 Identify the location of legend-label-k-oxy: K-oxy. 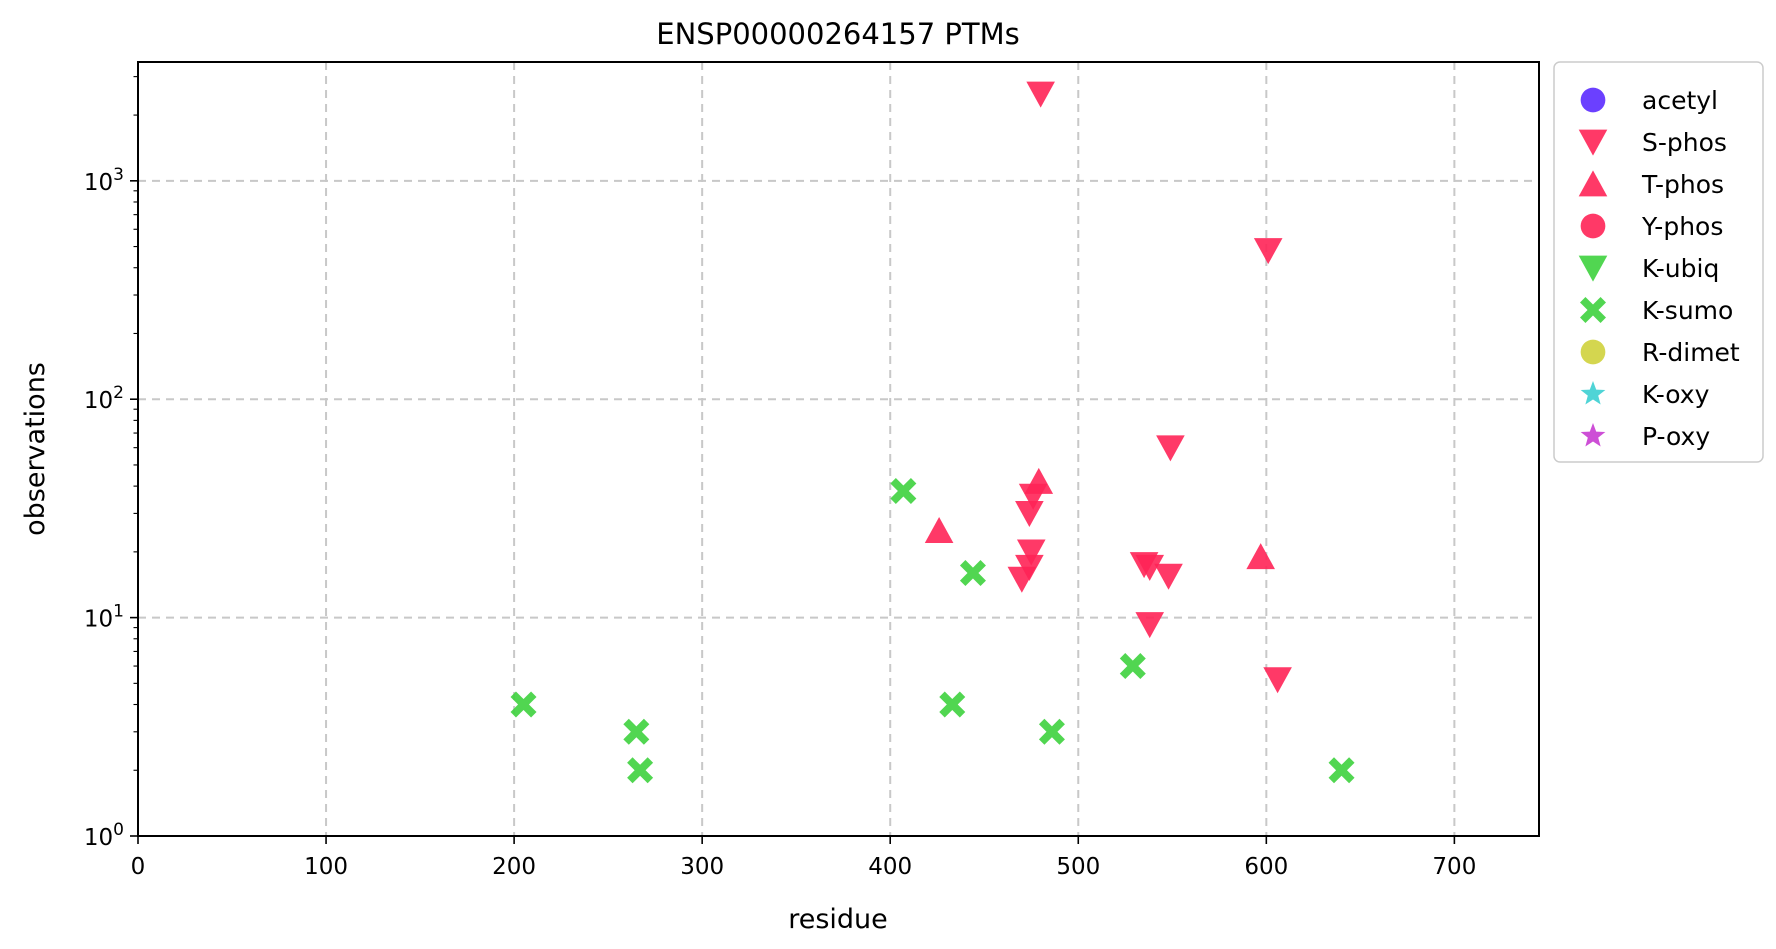
(1676, 394).